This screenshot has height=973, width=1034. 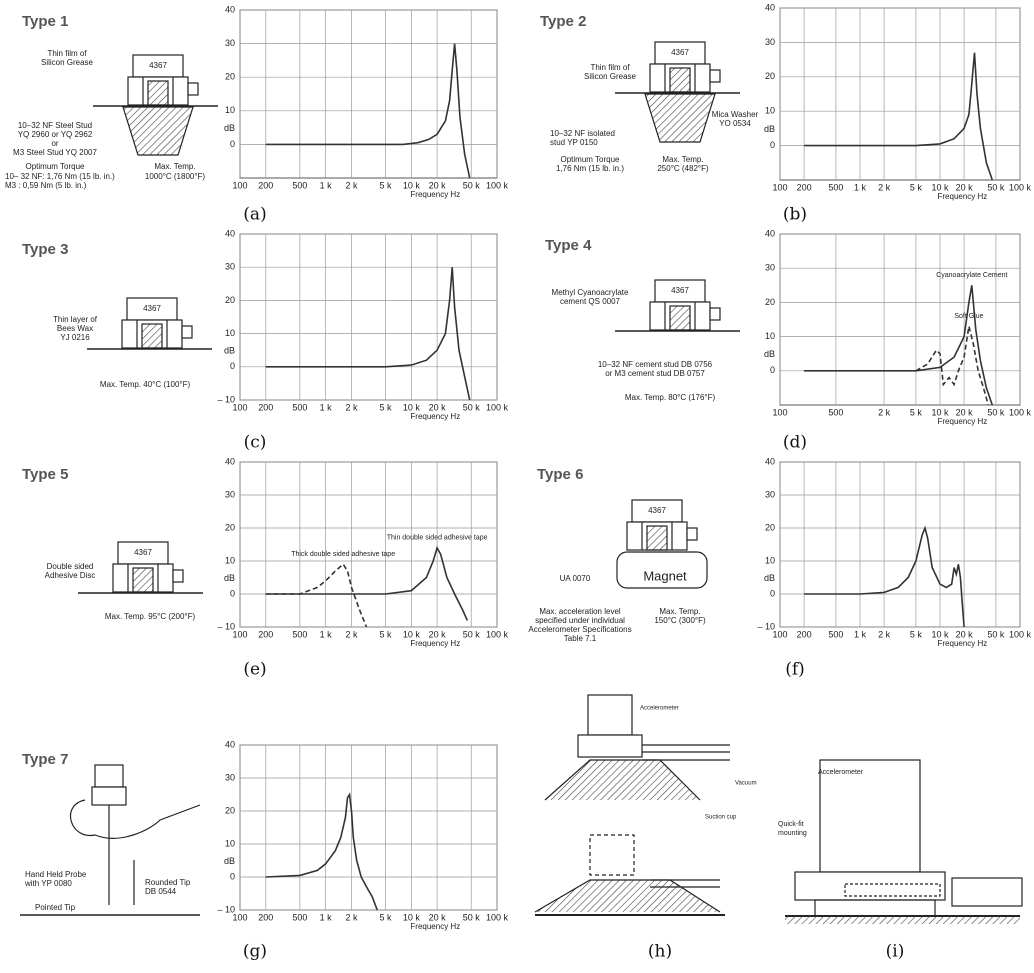 I want to click on diagram-label: Accelerometer, so click(x=659, y=709).